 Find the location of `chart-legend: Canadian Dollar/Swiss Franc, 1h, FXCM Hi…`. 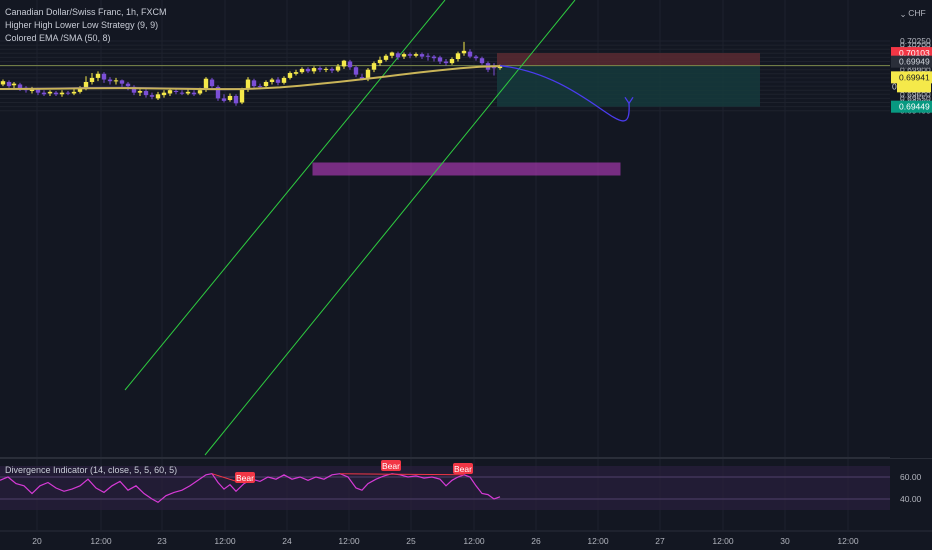

chart-legend: Canadian Dollar/Swiss Franc, 1h, FXCM Hi… is located at coordinates (86, 25).